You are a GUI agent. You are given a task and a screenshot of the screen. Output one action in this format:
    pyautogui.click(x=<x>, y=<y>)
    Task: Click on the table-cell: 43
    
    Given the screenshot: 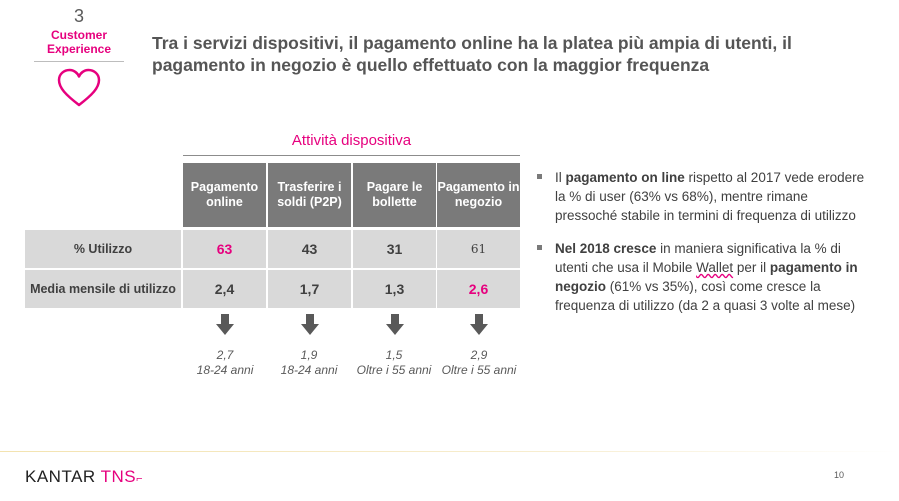 What is the action you would take?
    pyautogui.click(x=309, y=249)
    